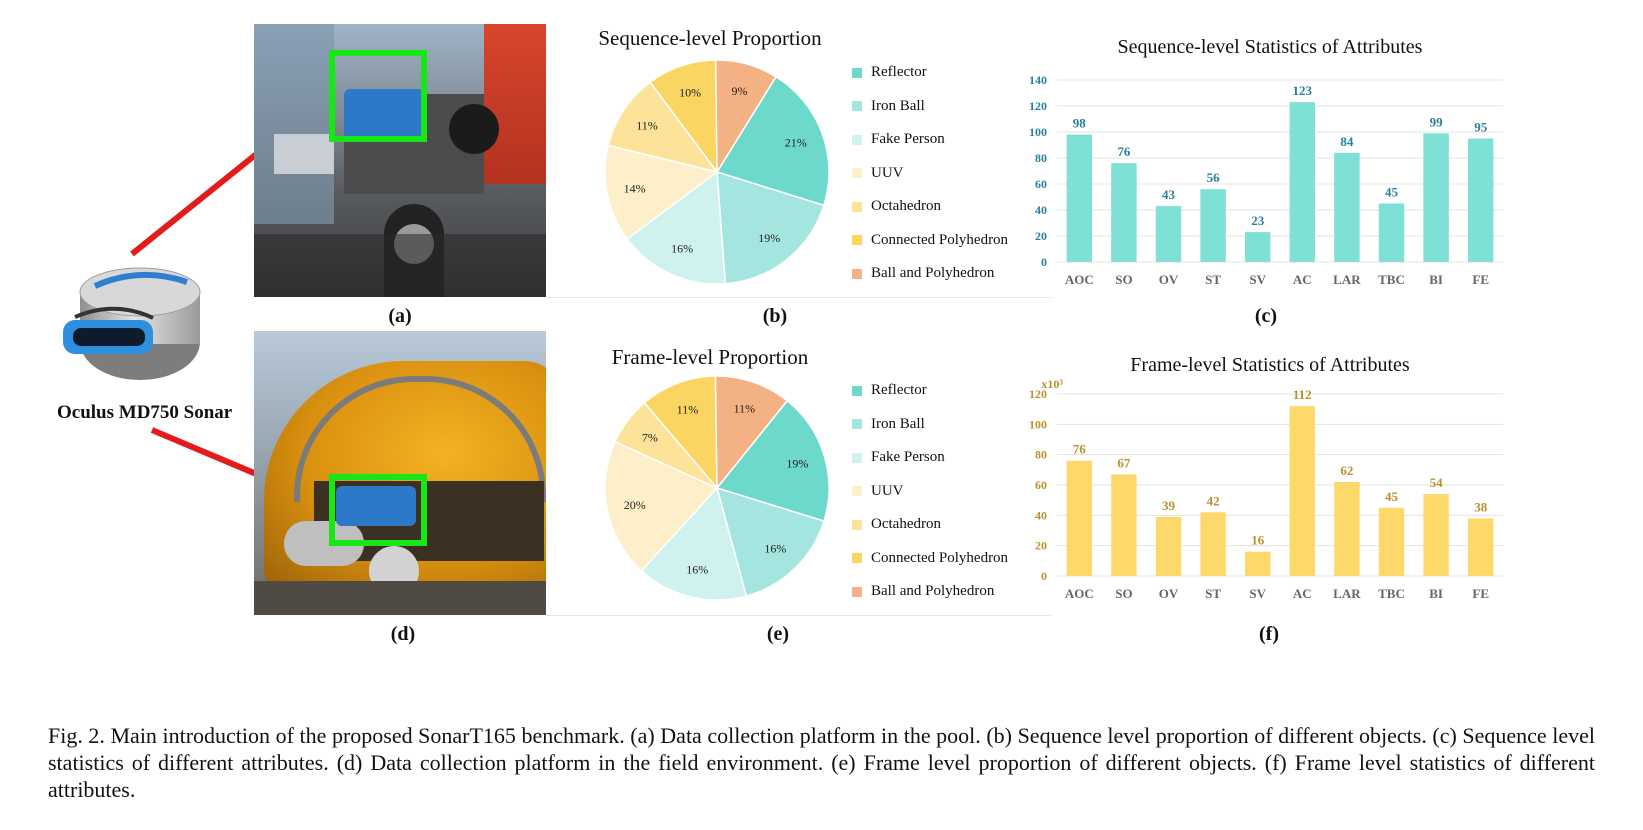 The height and width of the screenshot is (830, 1643). Describe the element at coordinates (1124, 151) in the screenshot. I see `bar-c-value-label: 76` at that location.